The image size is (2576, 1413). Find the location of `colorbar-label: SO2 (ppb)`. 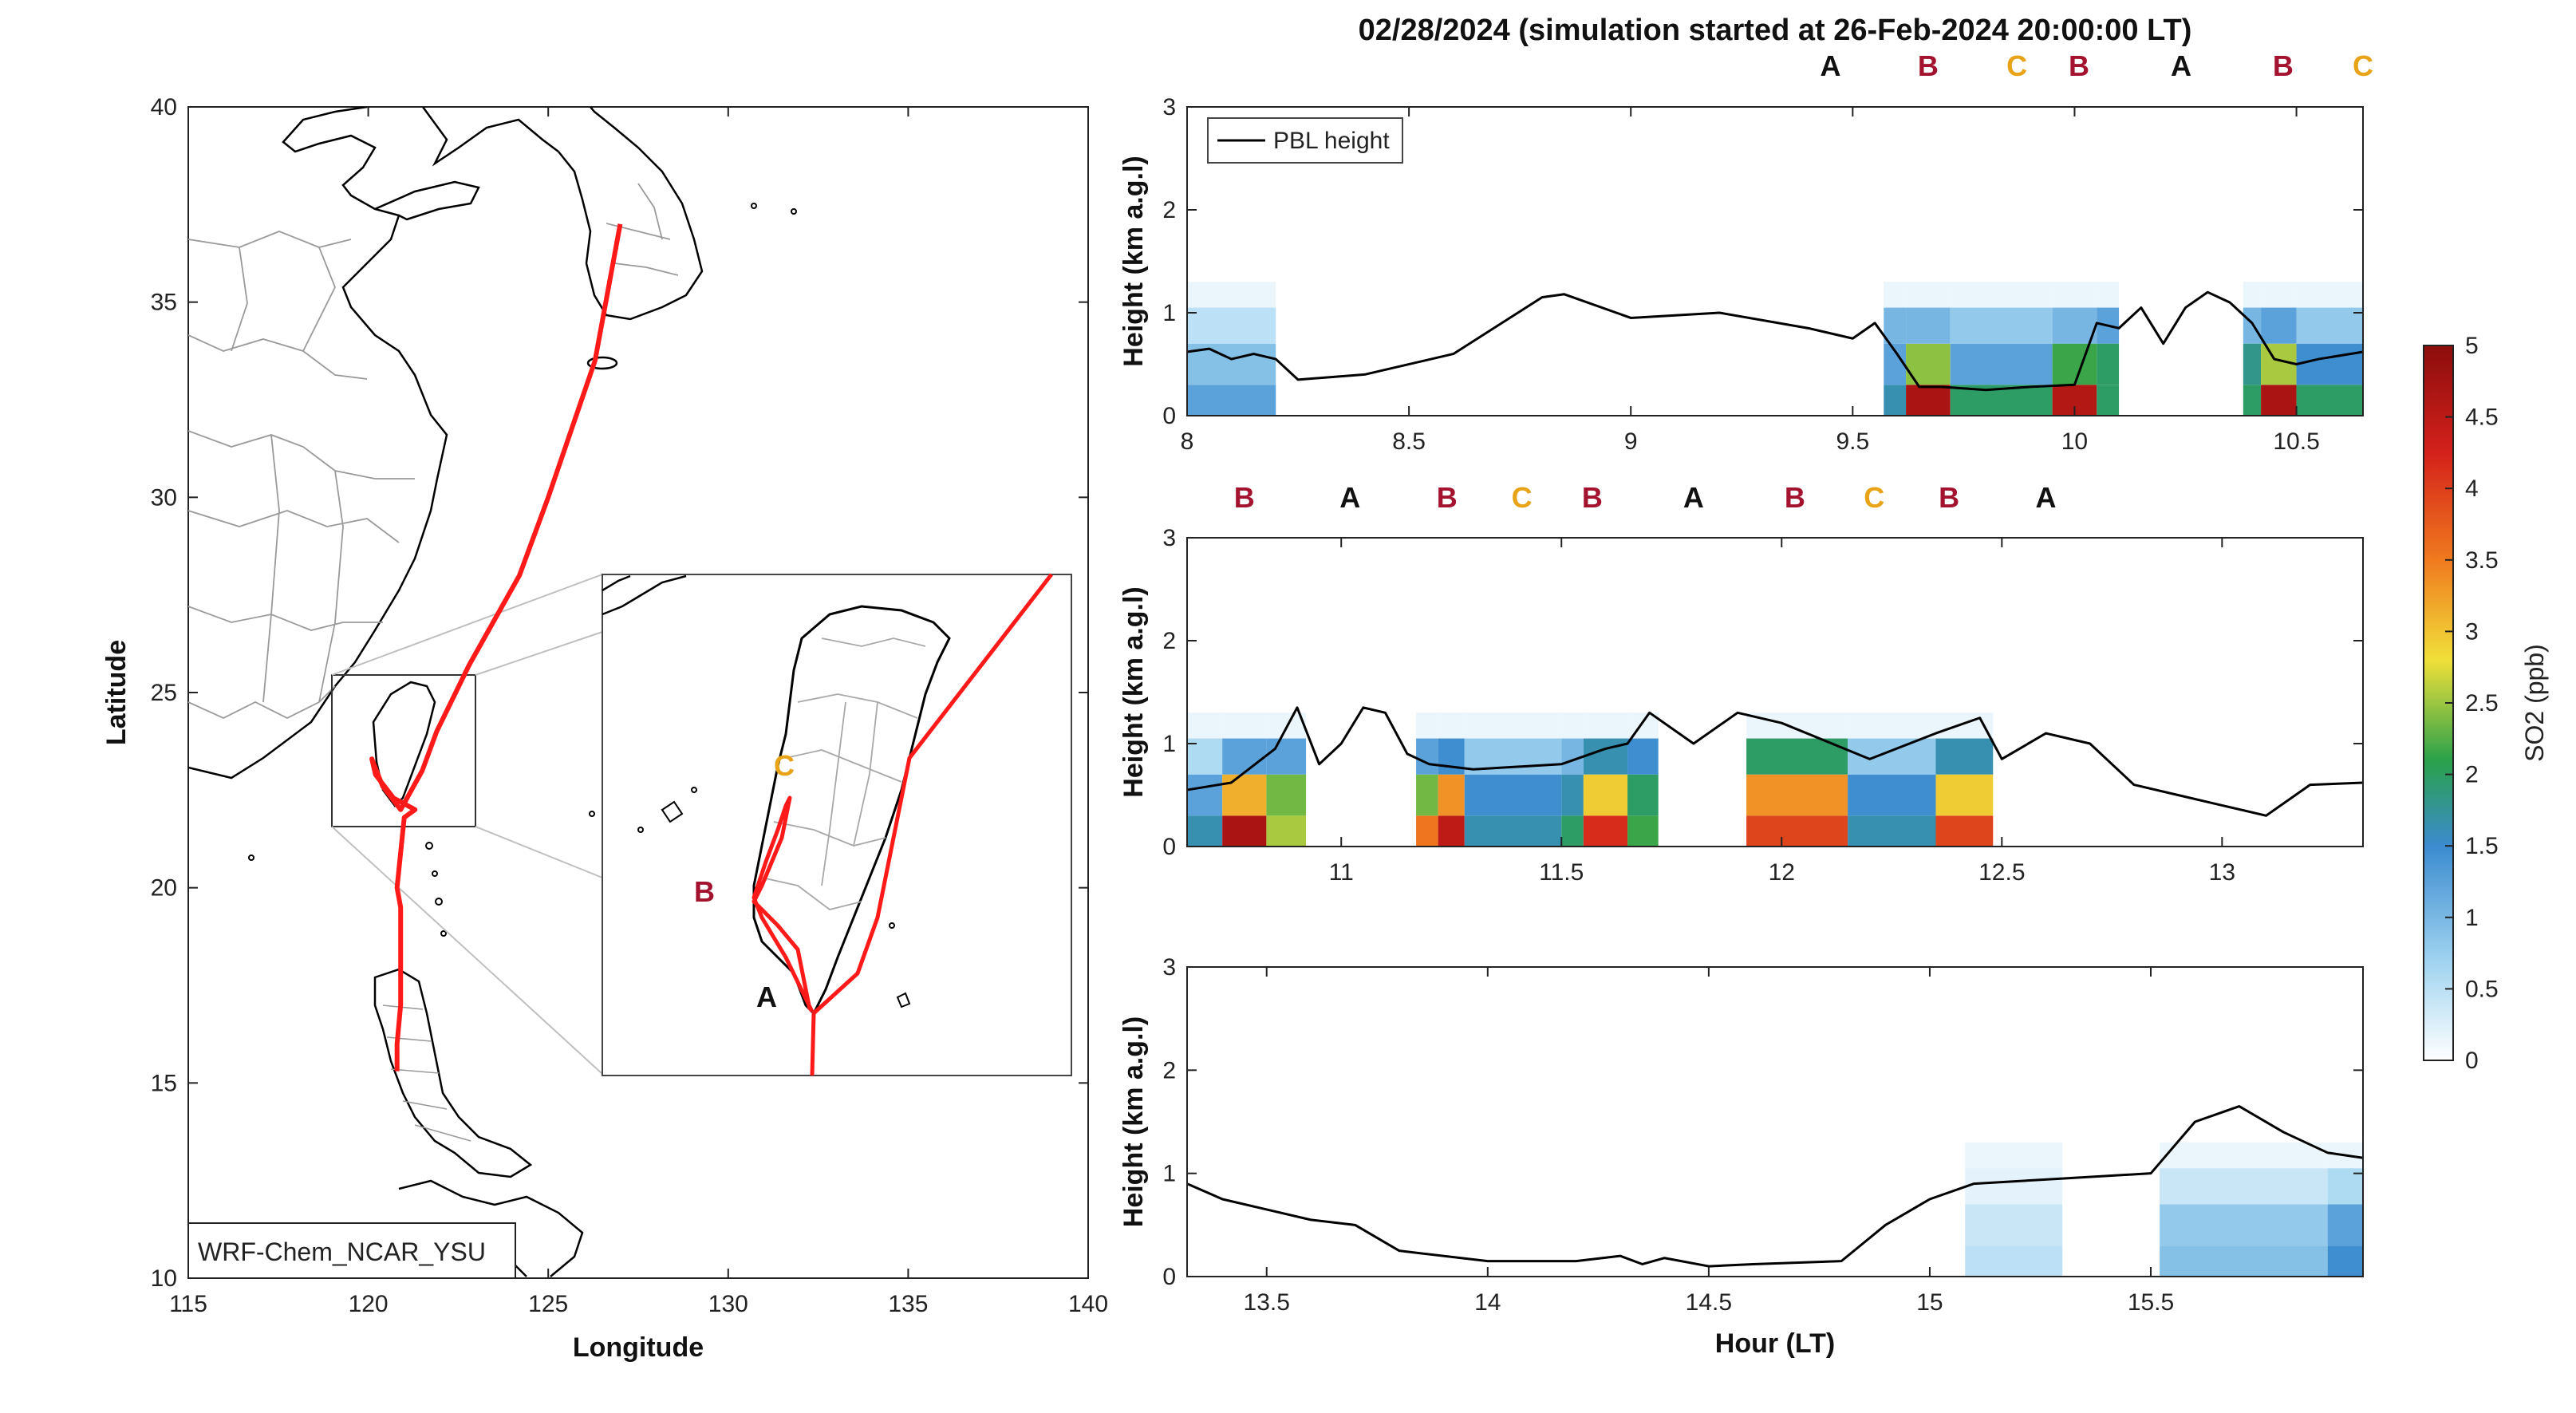

colorbar-label: SO2 (ppb) is located at coordinates (2534, 703).